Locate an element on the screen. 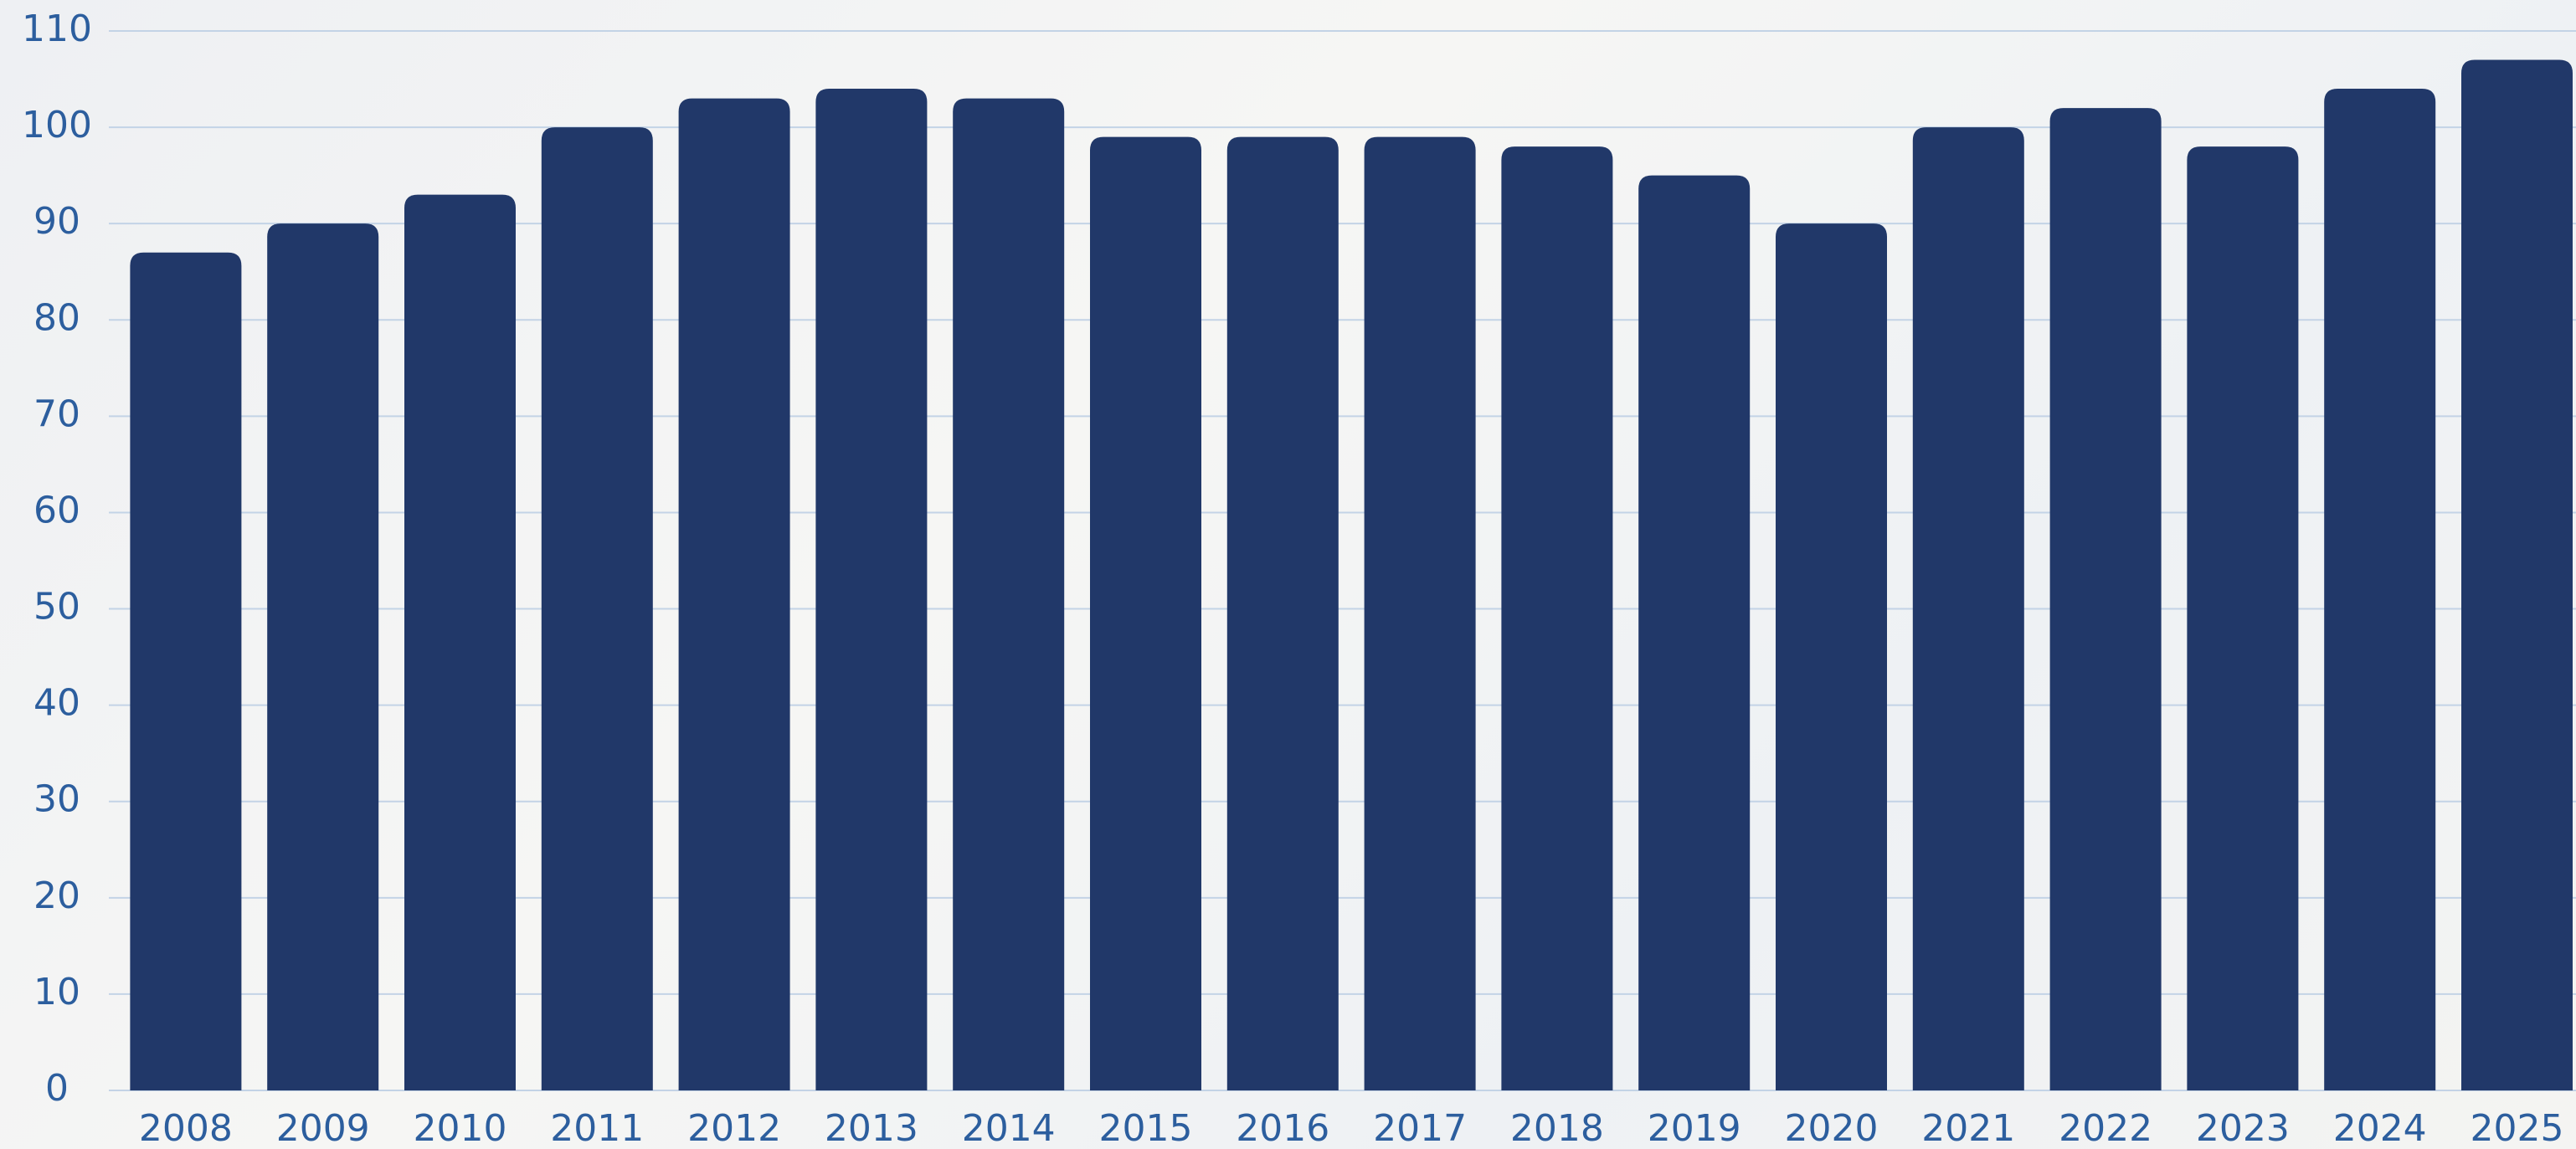 The width and height of the screenshot is (2576, 1149). x-tick-label: 2024 is located at coordinates (2380, 1128).